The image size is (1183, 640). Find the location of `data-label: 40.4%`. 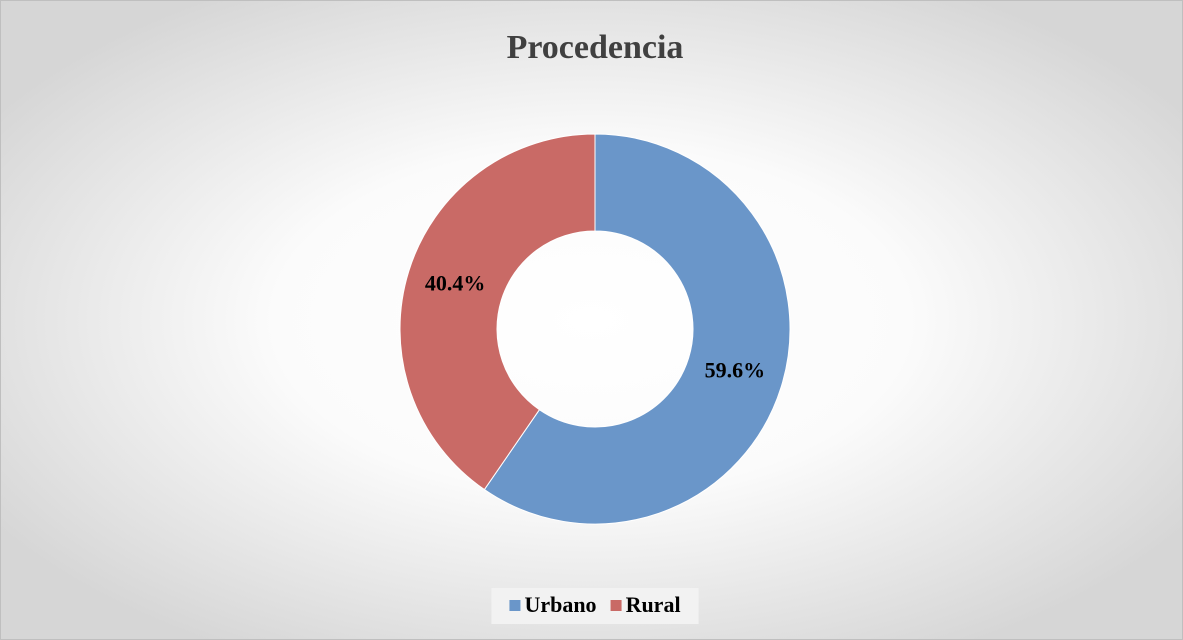

data-label: 40.4% is located at coordinates (455, 283).